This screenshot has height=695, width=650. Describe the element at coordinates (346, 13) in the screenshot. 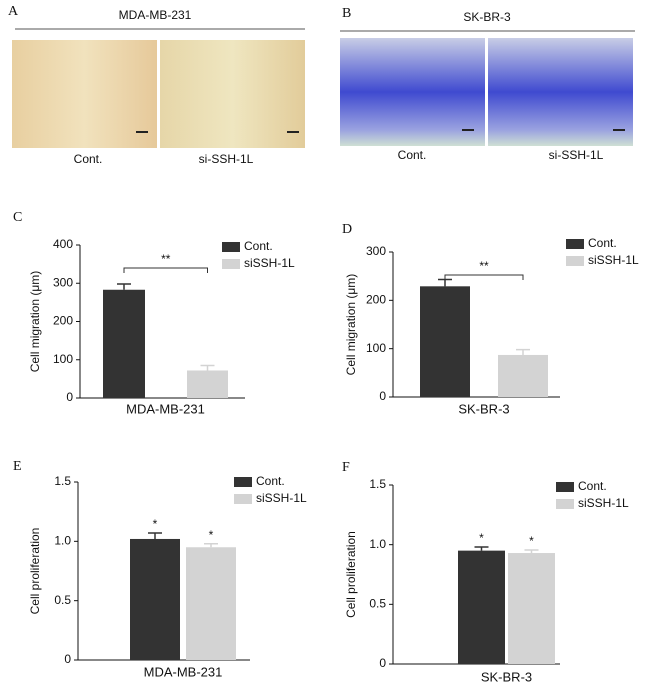

I see `panel-label: B` at that location.